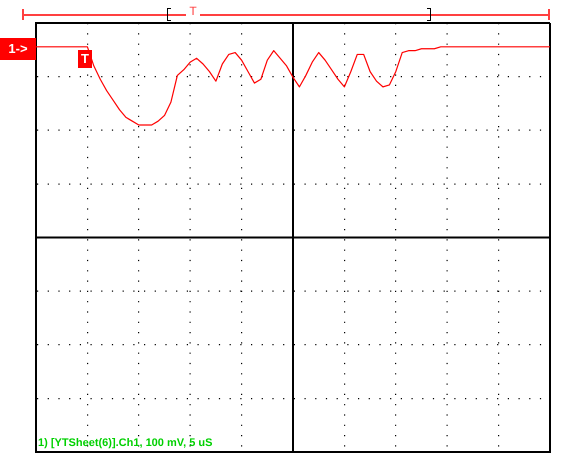 The image size is (562, 457). What do you see at coordinates (193, 11) in the screenshot?
I see `text: T` at bounding box center [193, 11].